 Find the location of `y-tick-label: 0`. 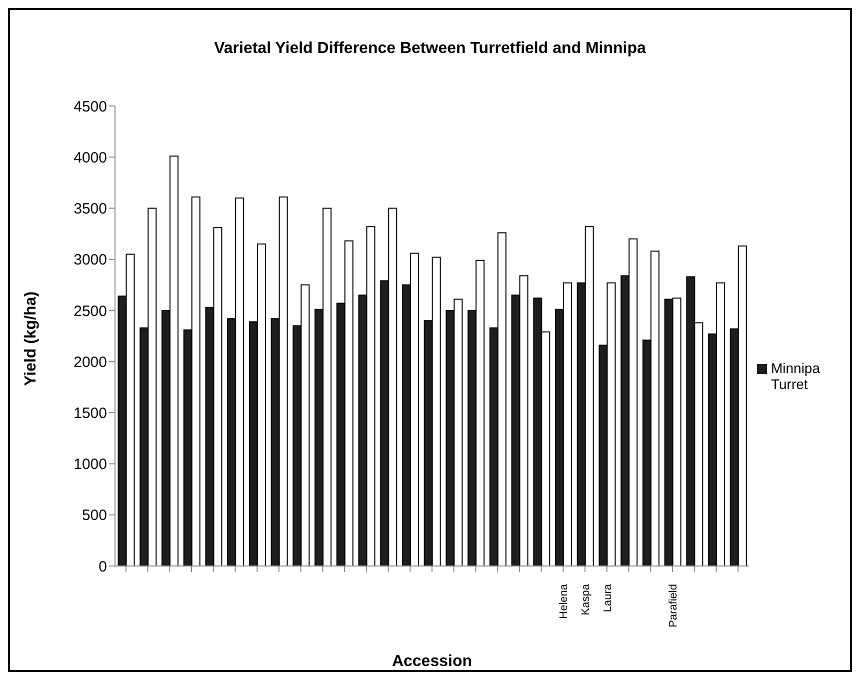

y-tick-label: 0 is located at coordinates (102, 567).